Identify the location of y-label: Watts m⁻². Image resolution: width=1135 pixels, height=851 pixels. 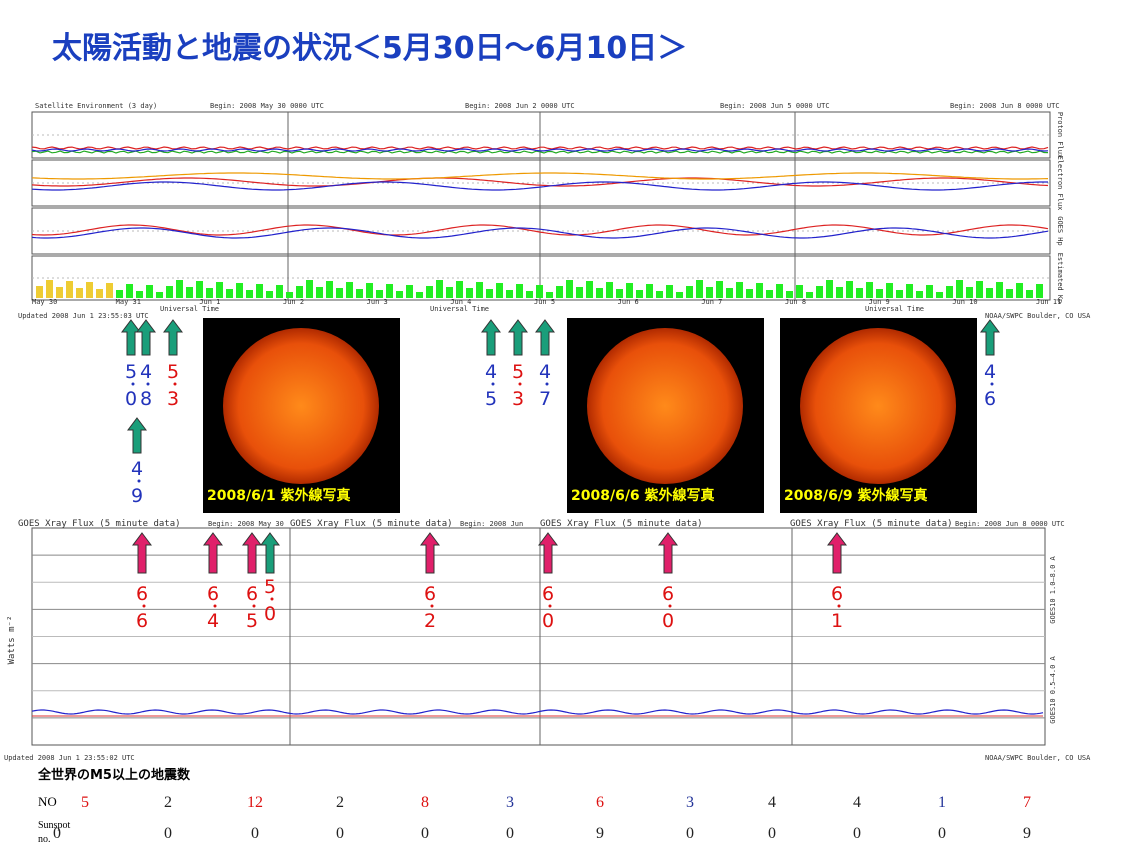
(12, 640).